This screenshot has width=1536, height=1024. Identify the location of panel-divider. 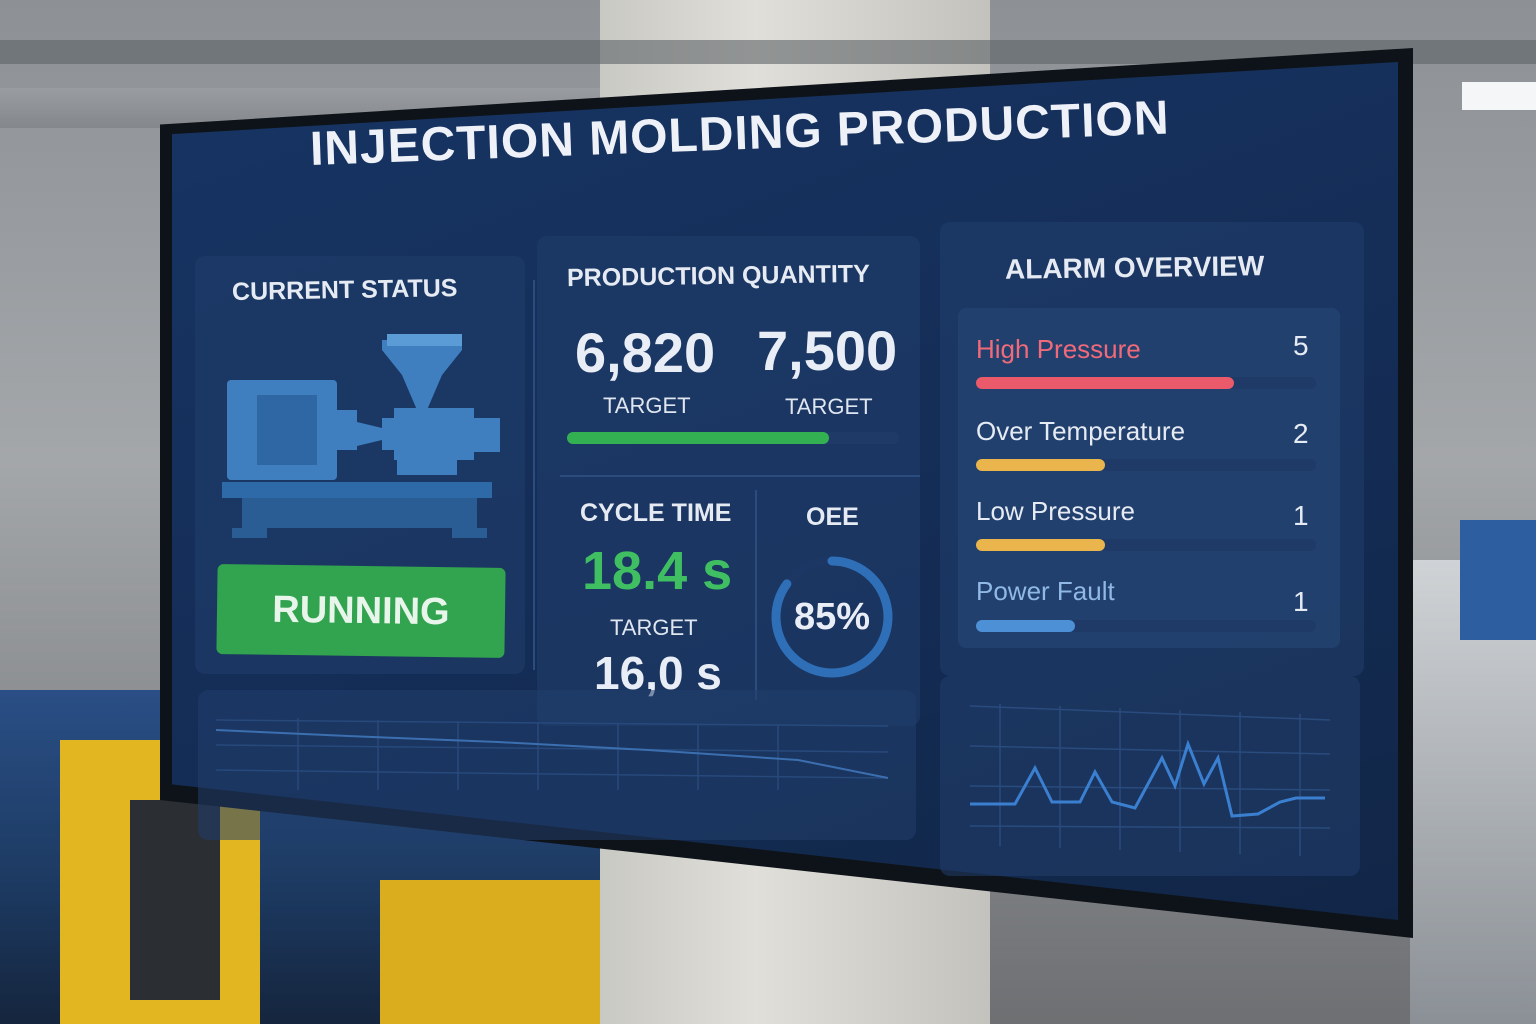
(534, 475).